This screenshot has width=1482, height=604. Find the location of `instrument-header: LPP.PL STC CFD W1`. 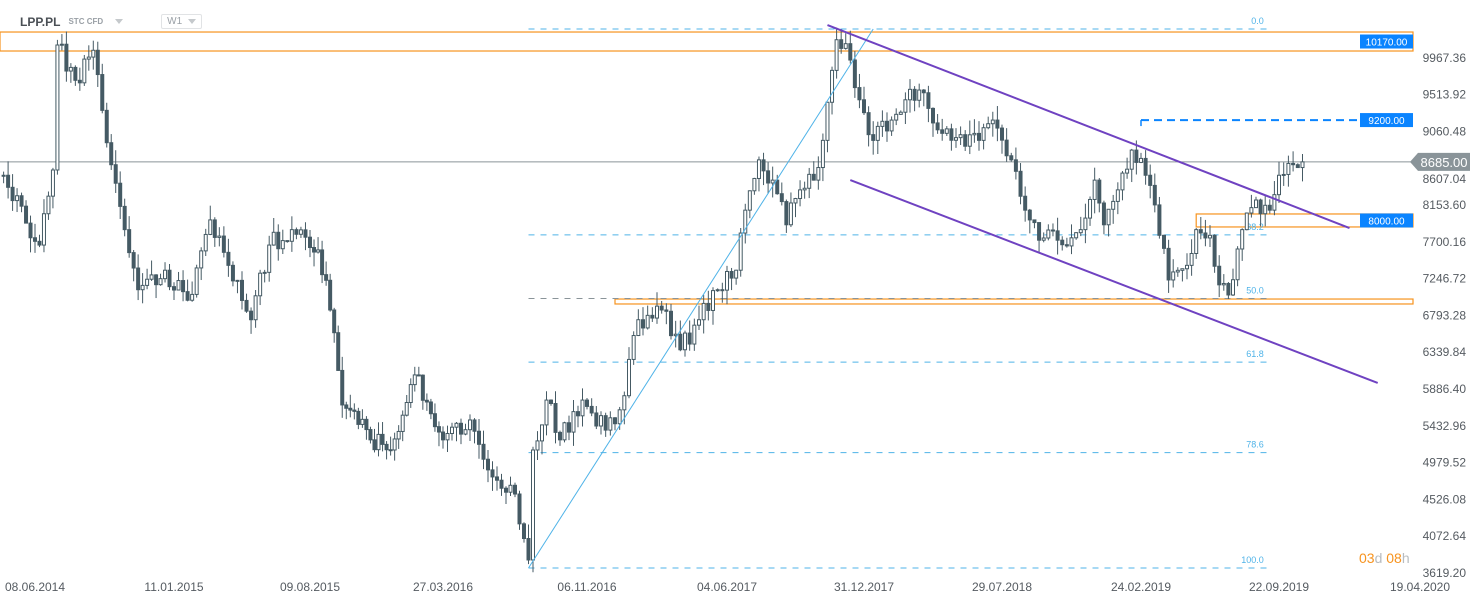

instrument-header: LPP.PL STC CFD W1 is located at coordinates (111, 21).